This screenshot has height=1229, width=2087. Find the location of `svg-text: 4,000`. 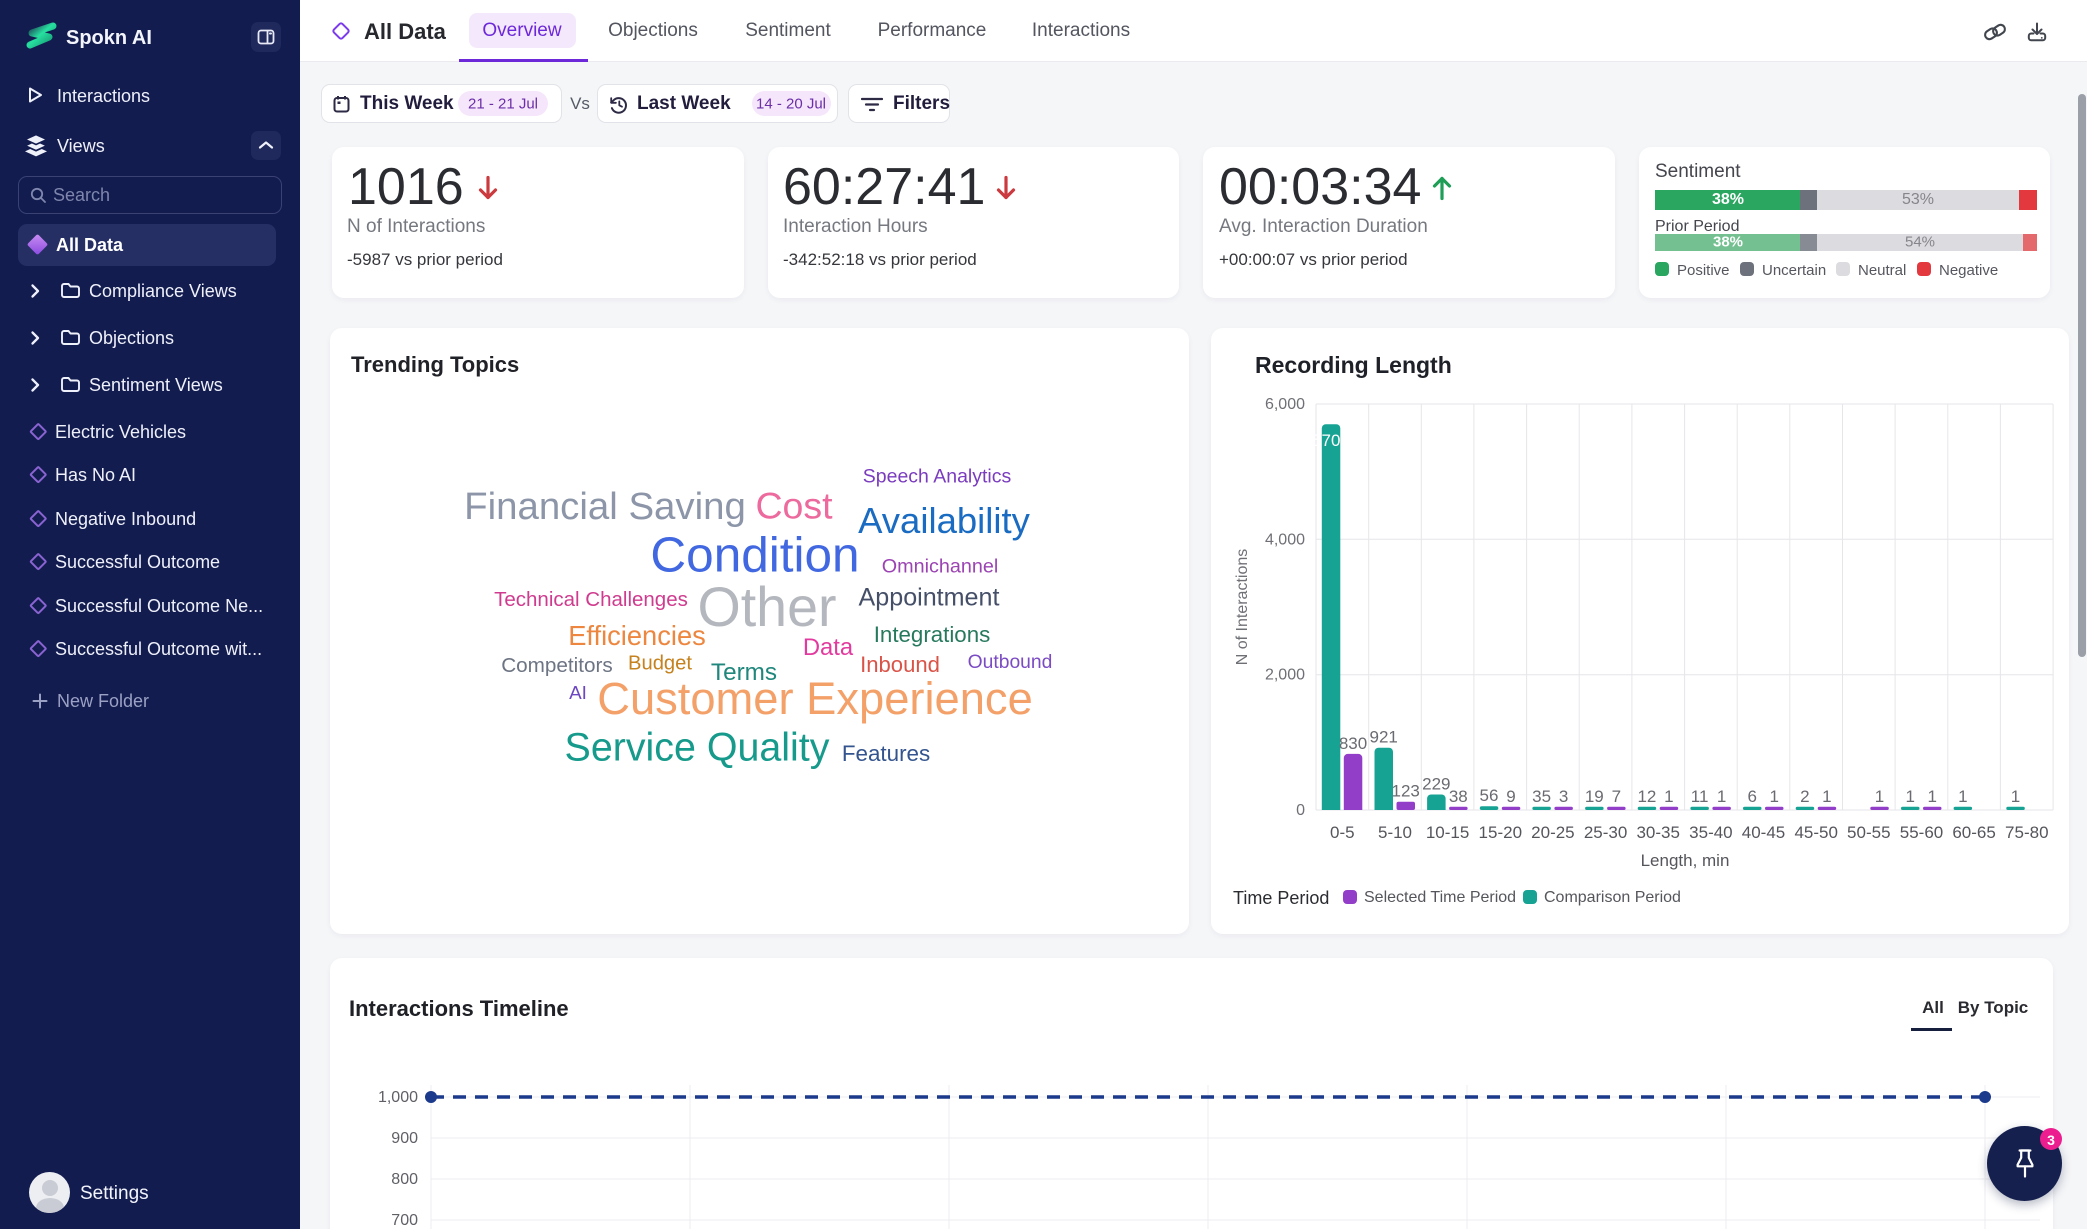

svg-text: 4,000 is located at coordinates (1285, 539).